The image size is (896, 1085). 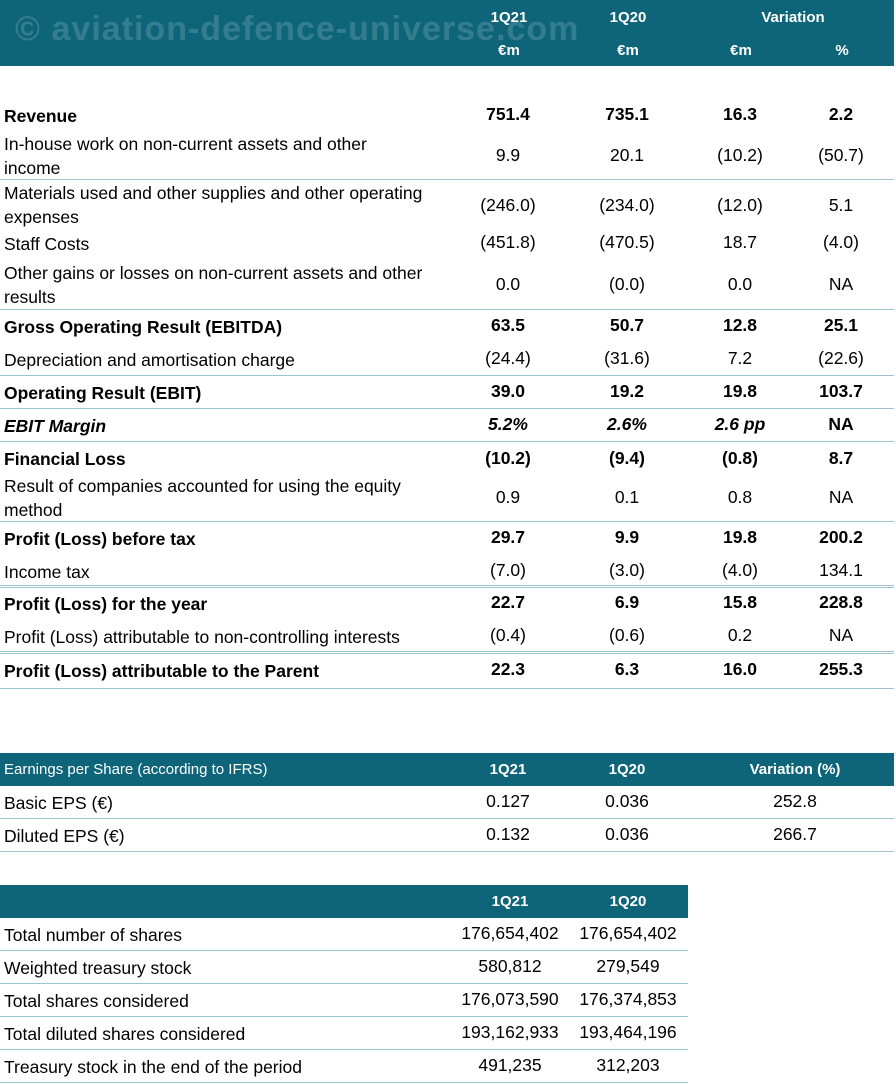 I want to click on cell-var-pct: 228.8, so click(x=841, y=602).